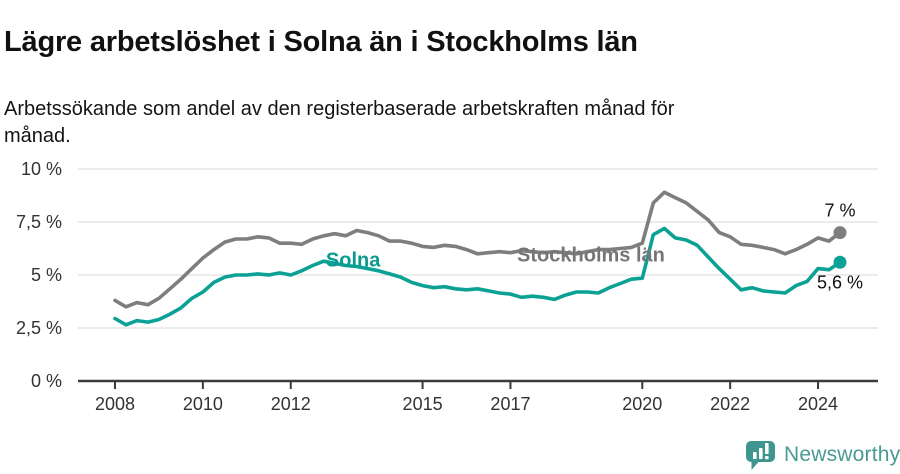 Image resolution: width=900 pixels, height=474 pixels. What do you see at coordinates (842, 454) in the screenshot?
I see `newsworthy-wordmark: Newsworthy` at bounding box center [842, 454].